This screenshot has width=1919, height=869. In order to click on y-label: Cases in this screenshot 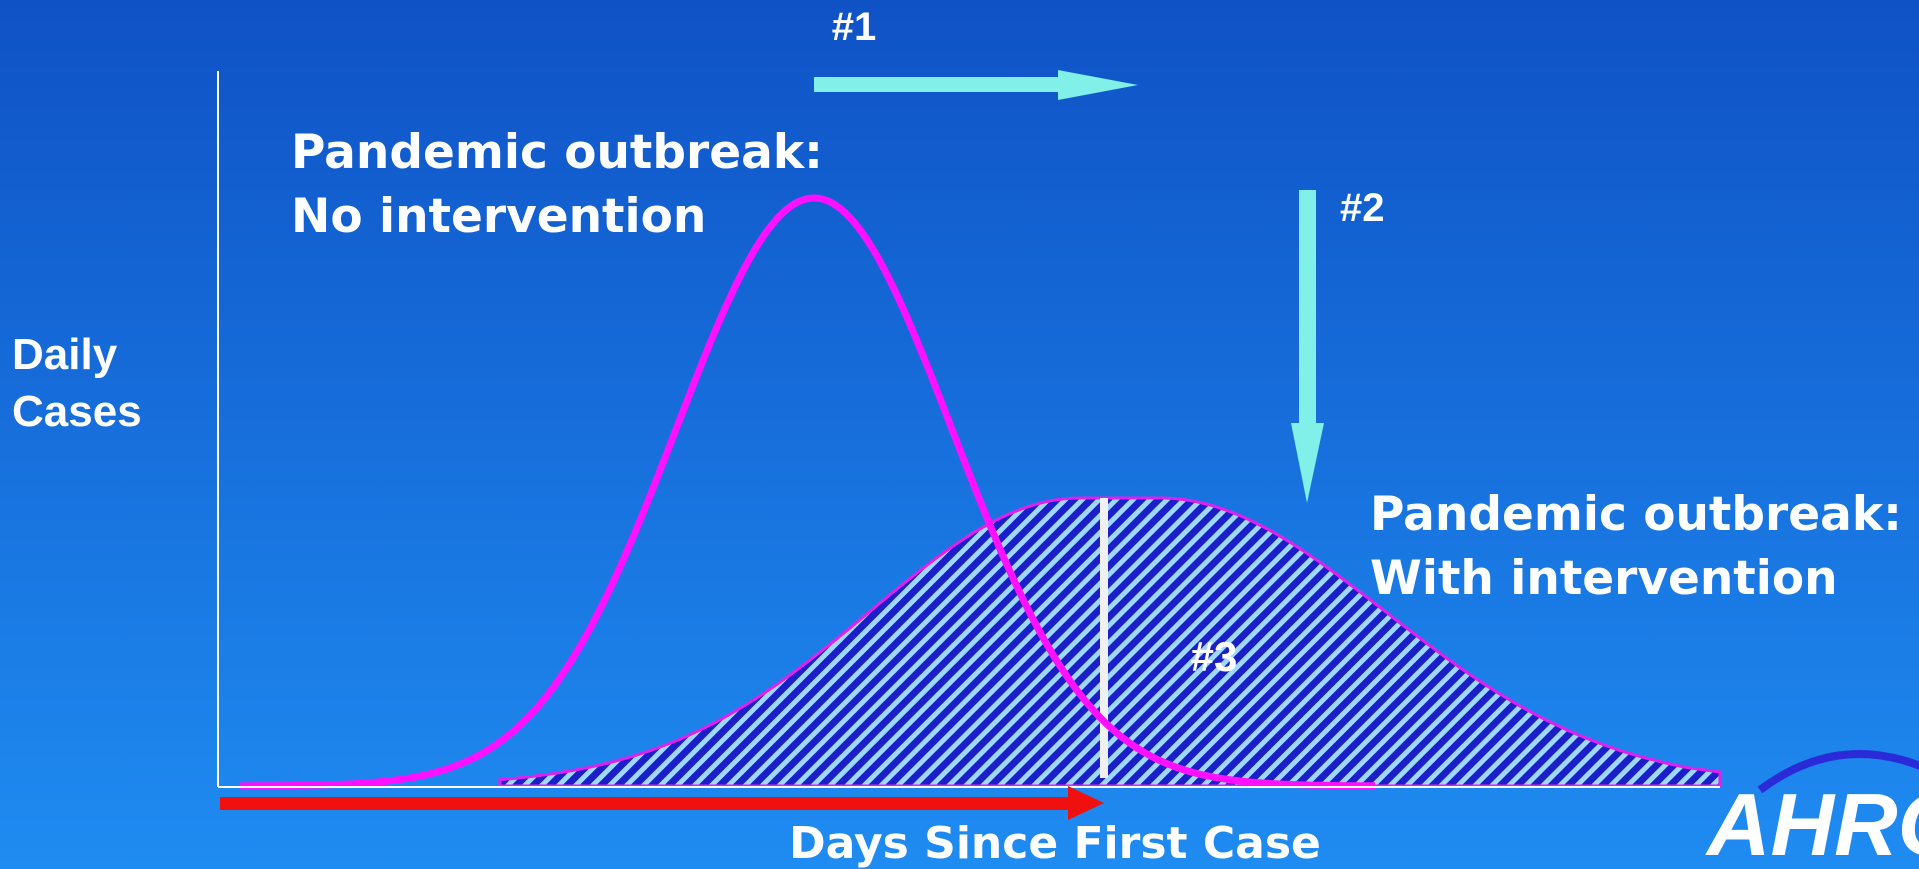, I will do `click(77, 411)`.